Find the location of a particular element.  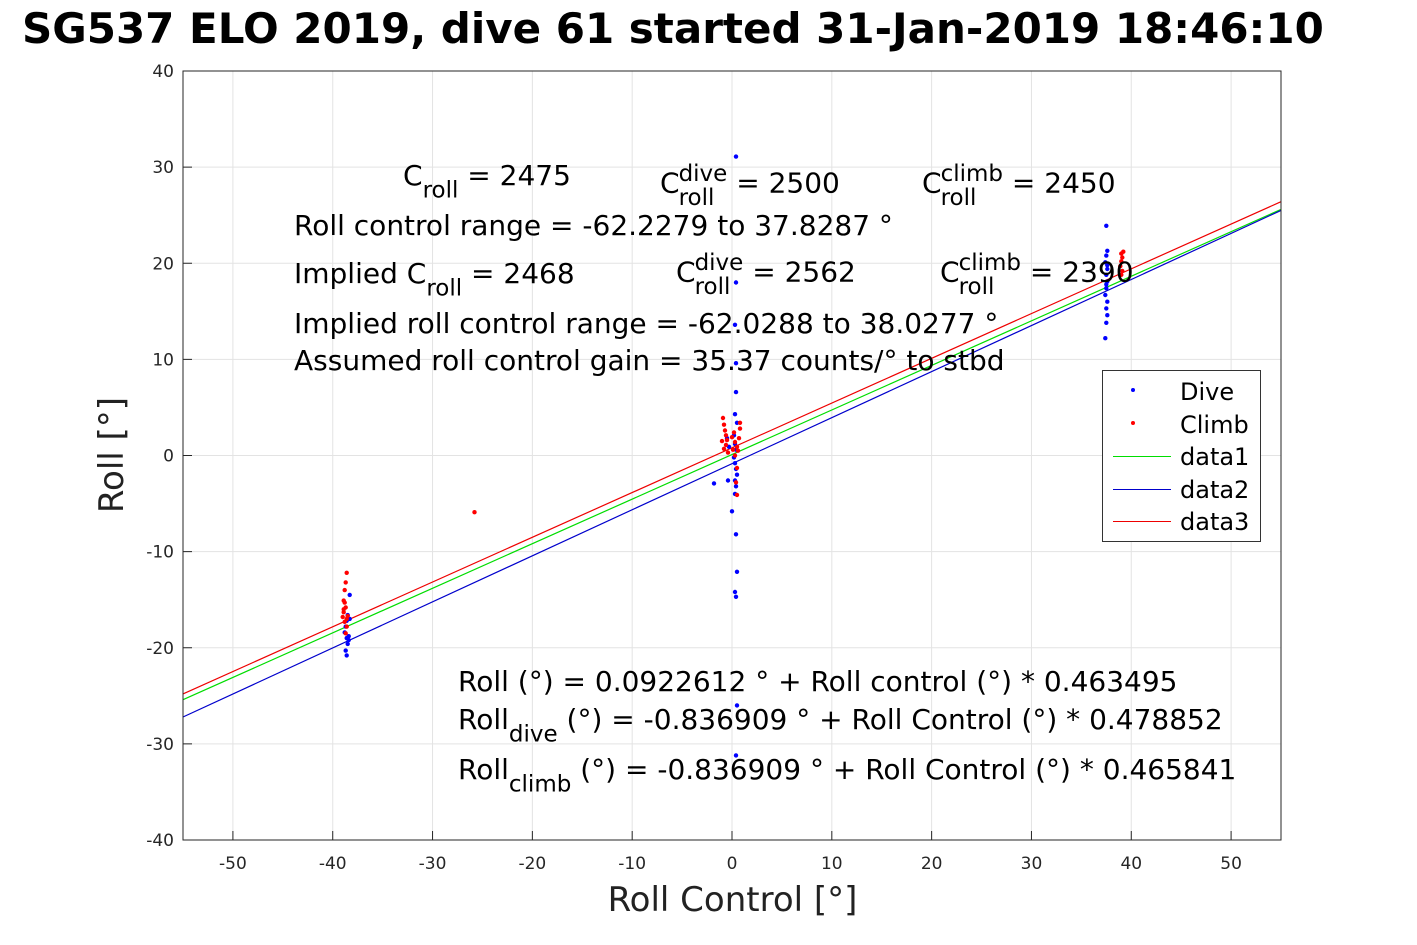

legend-item-dive: Dive is located at coordinates (1181, 391).